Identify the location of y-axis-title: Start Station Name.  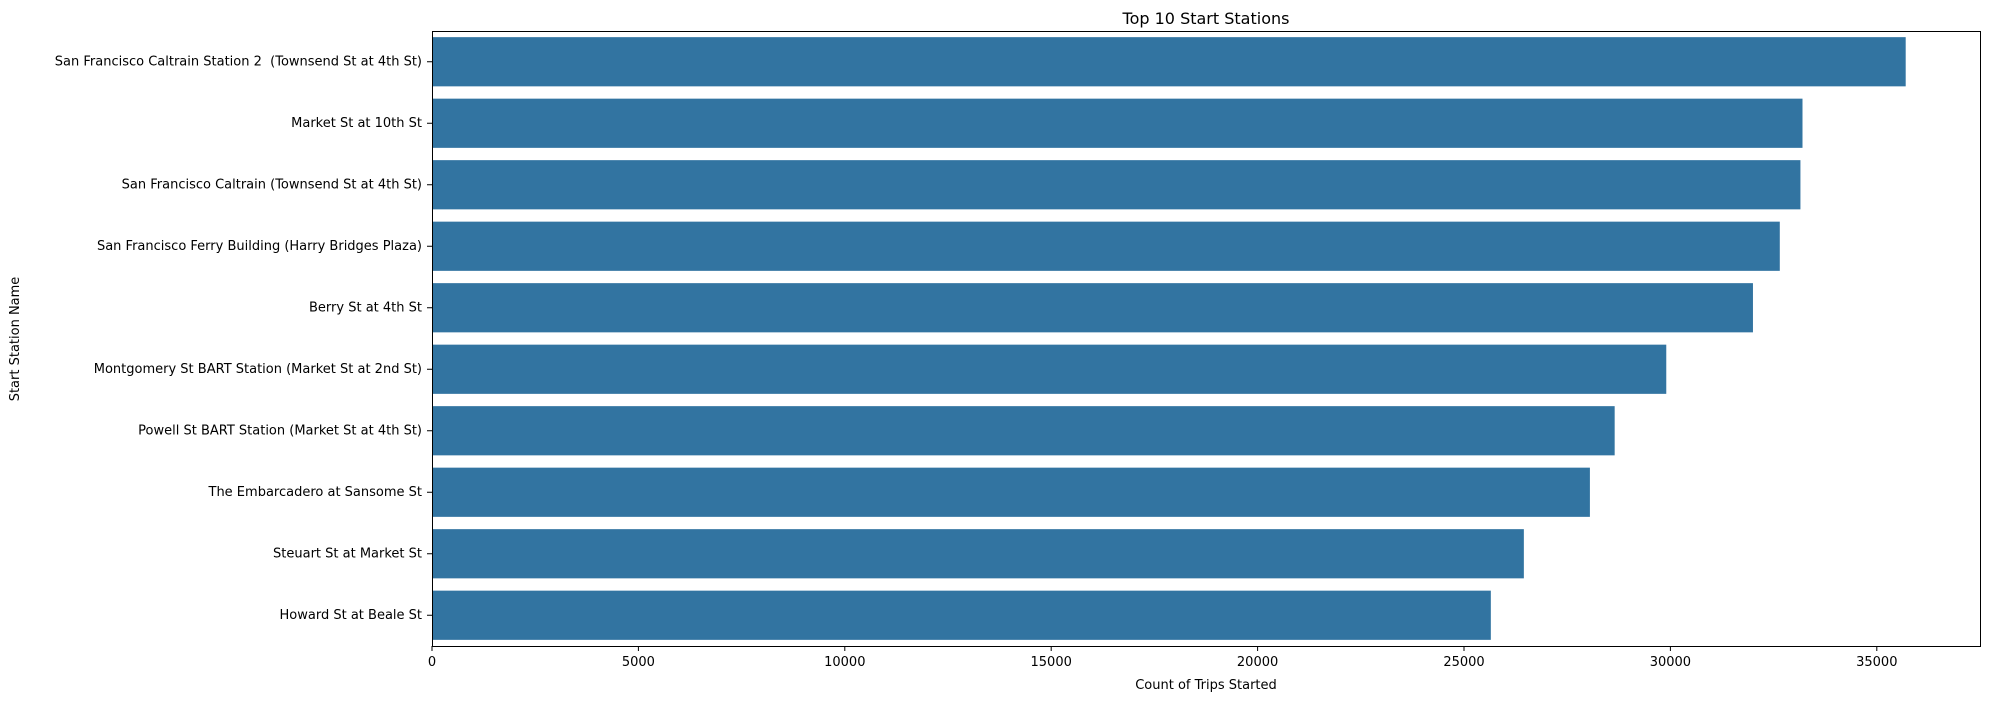
(15, 339).